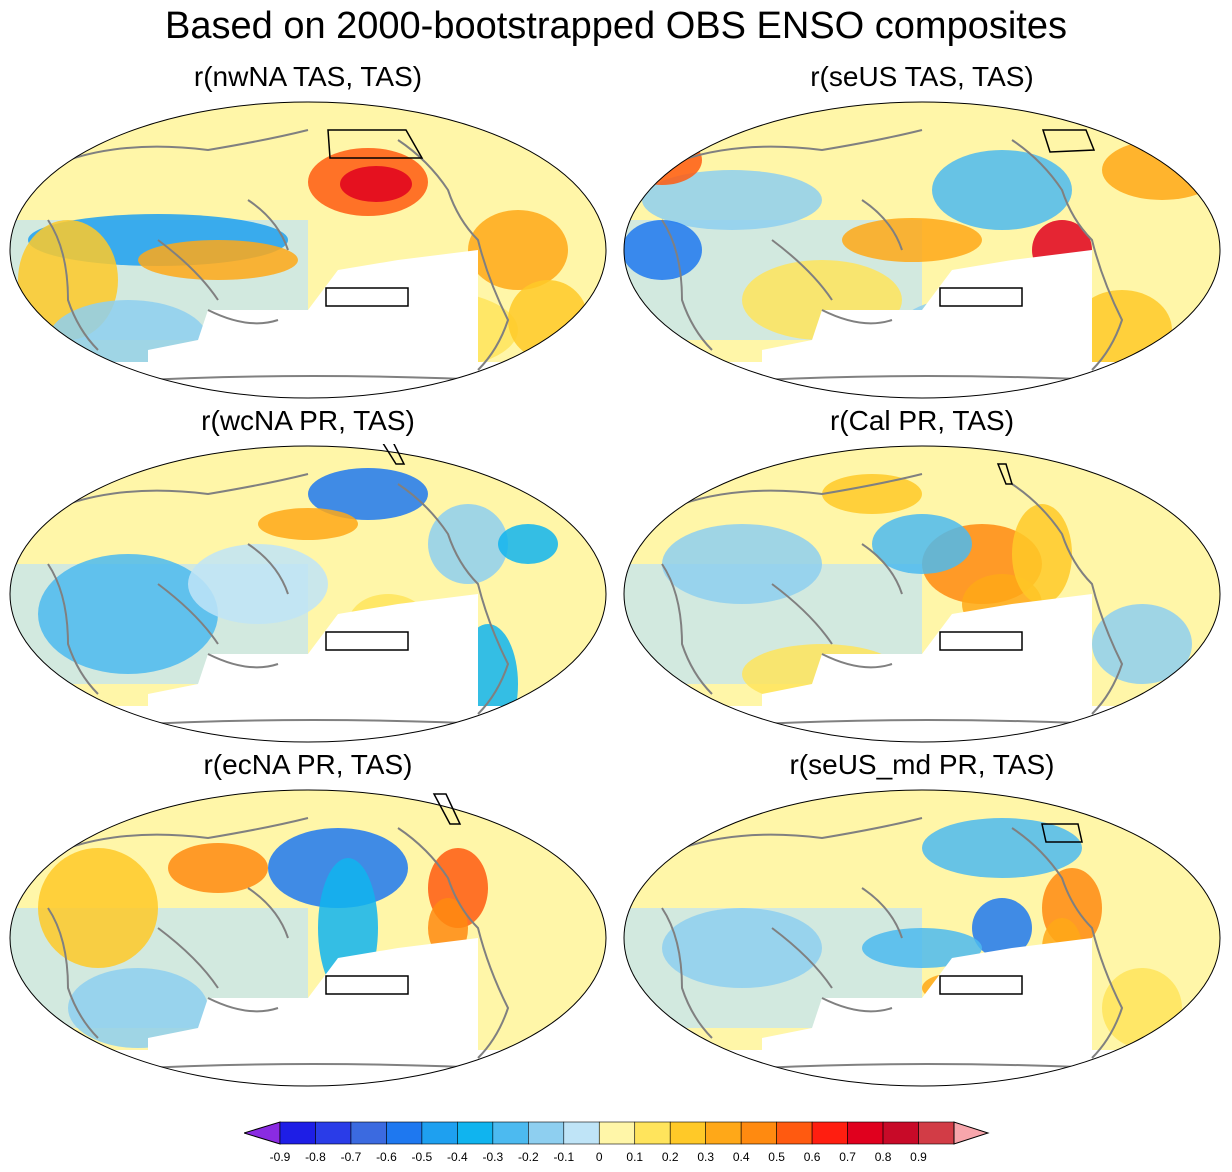 Image resolution: width=1232 pixels, height=1172 pixels. I want to click on colorbar-high-triangle, so click(971, 1133).